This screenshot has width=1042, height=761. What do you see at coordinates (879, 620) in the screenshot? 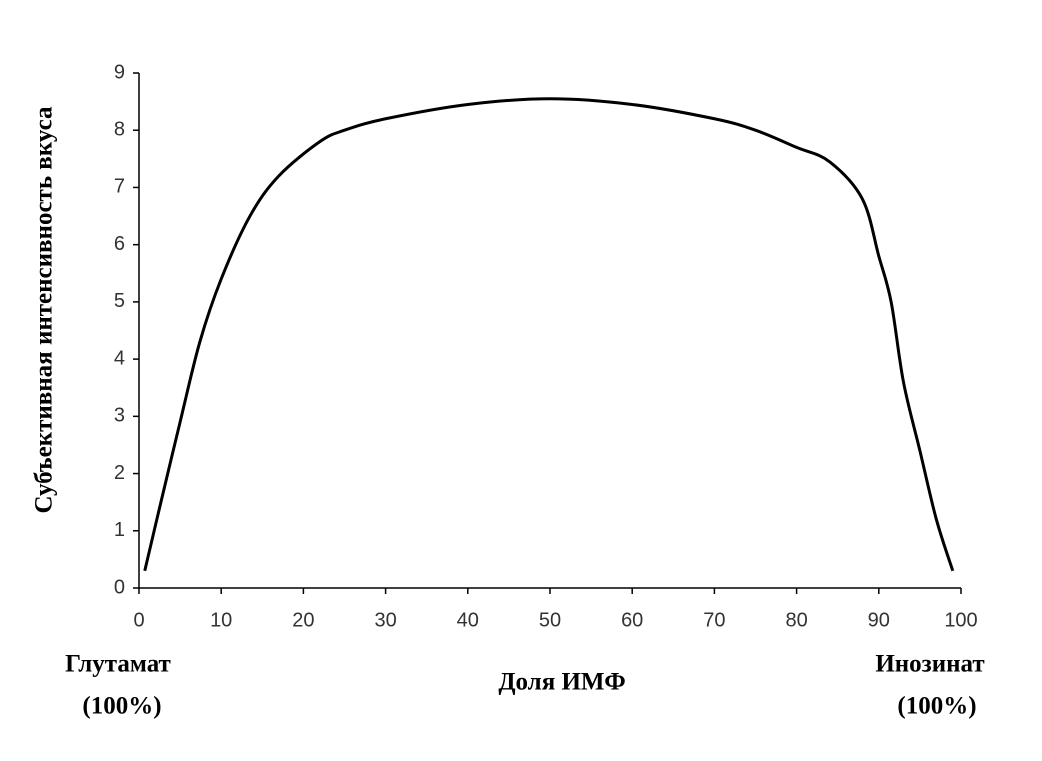
I see `x-tick-label: 90` at bounding box center [879, 620].